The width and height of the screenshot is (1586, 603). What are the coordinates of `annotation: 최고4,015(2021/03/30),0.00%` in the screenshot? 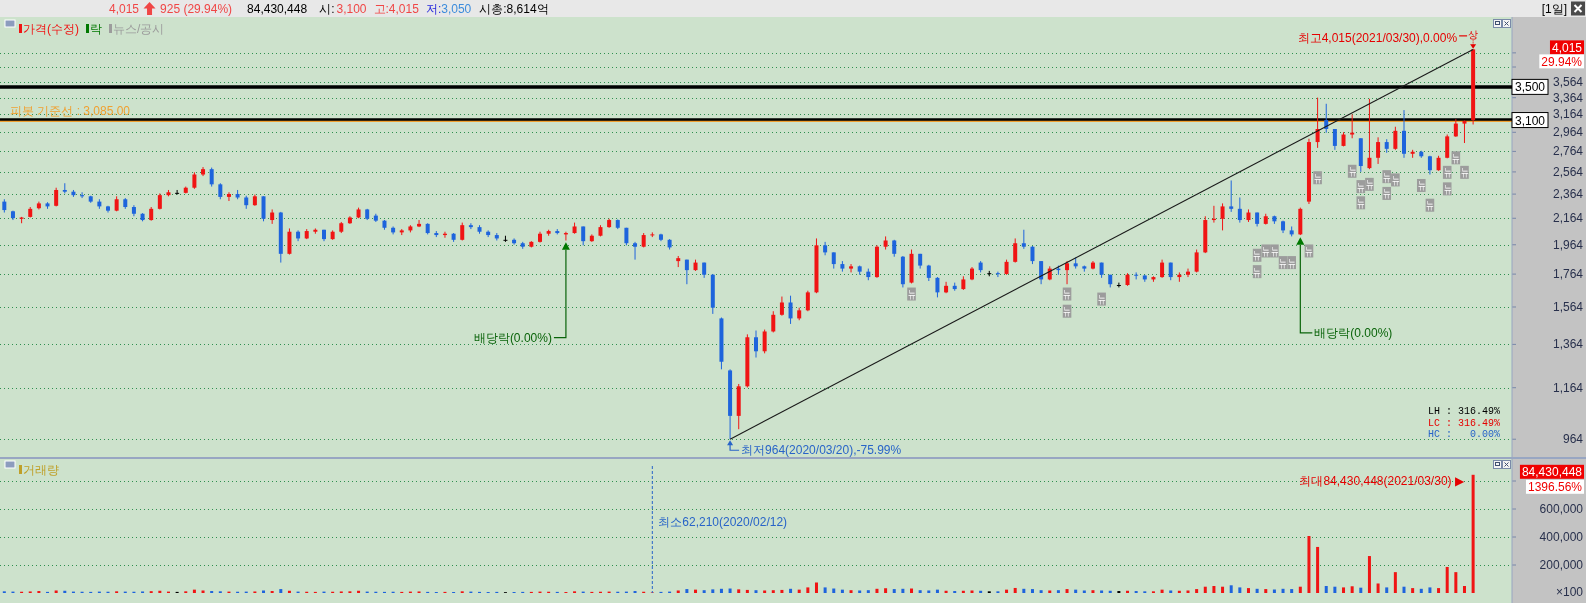 It's located at (1377, 38).